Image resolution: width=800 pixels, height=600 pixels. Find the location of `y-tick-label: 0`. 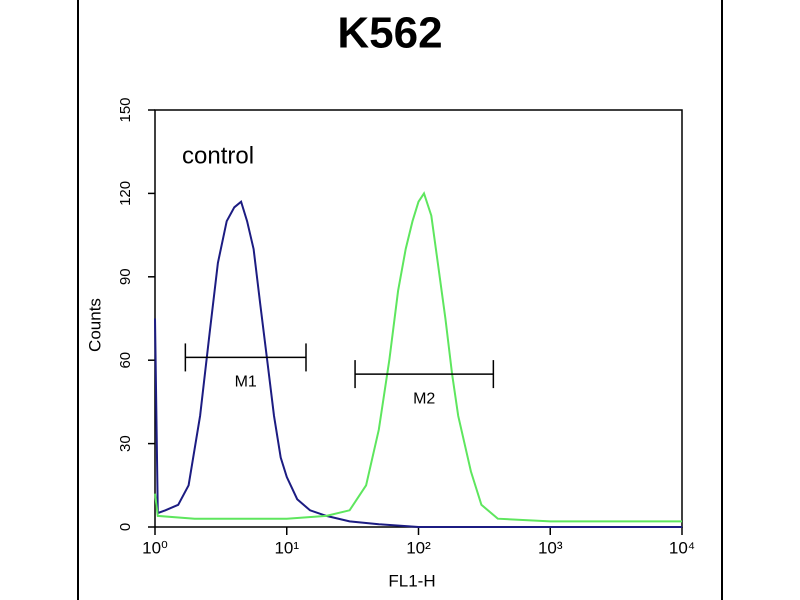

y-tick-label: 0 is located at coordinates (125, 527).